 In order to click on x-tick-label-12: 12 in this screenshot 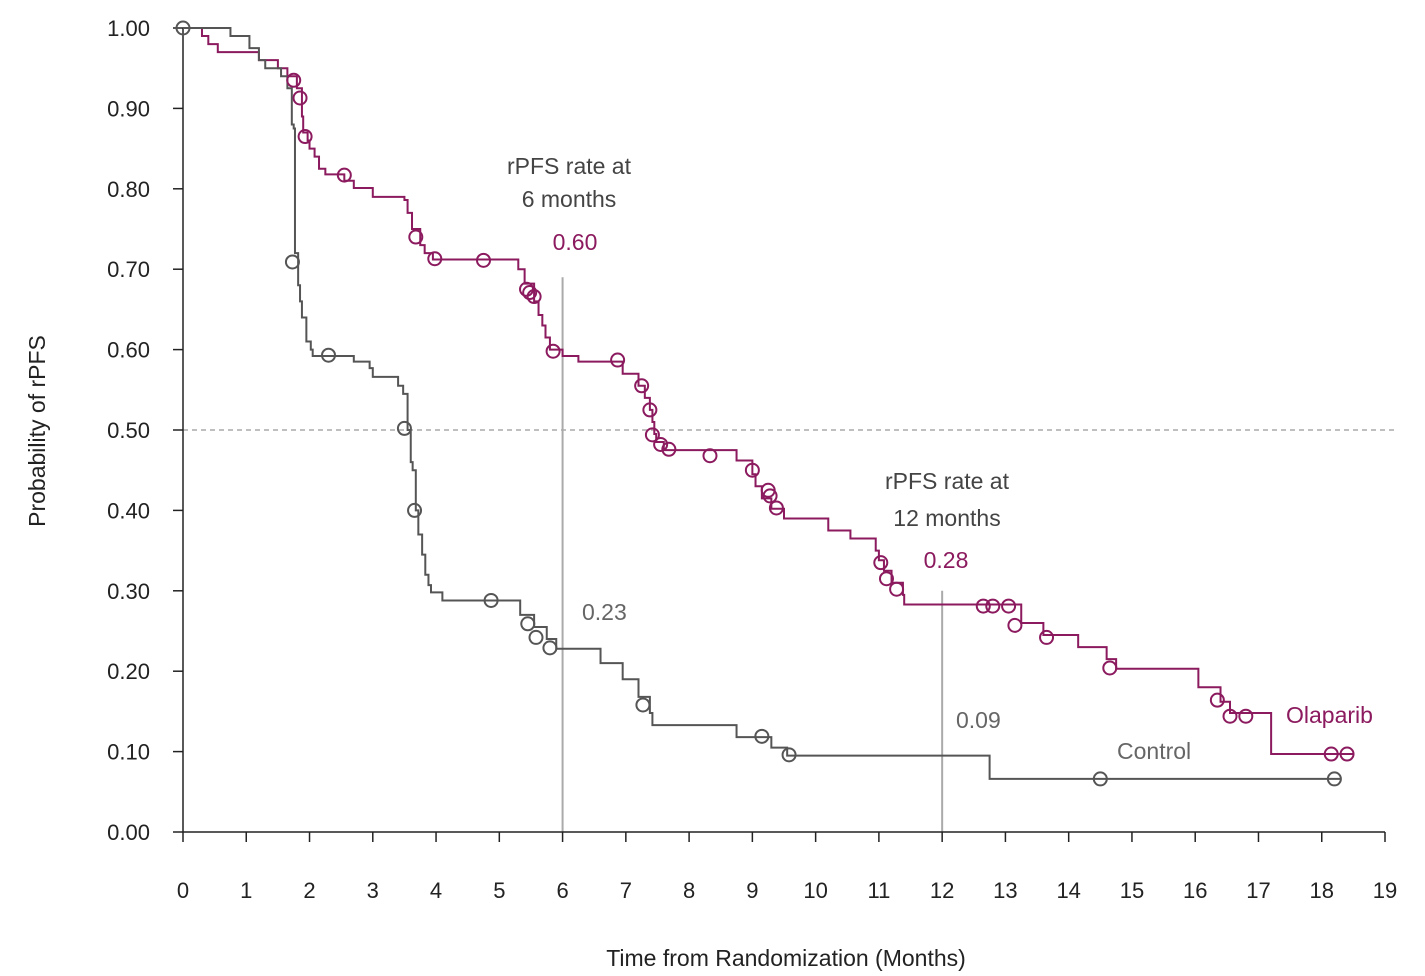, I will do `click(942, 890)`.